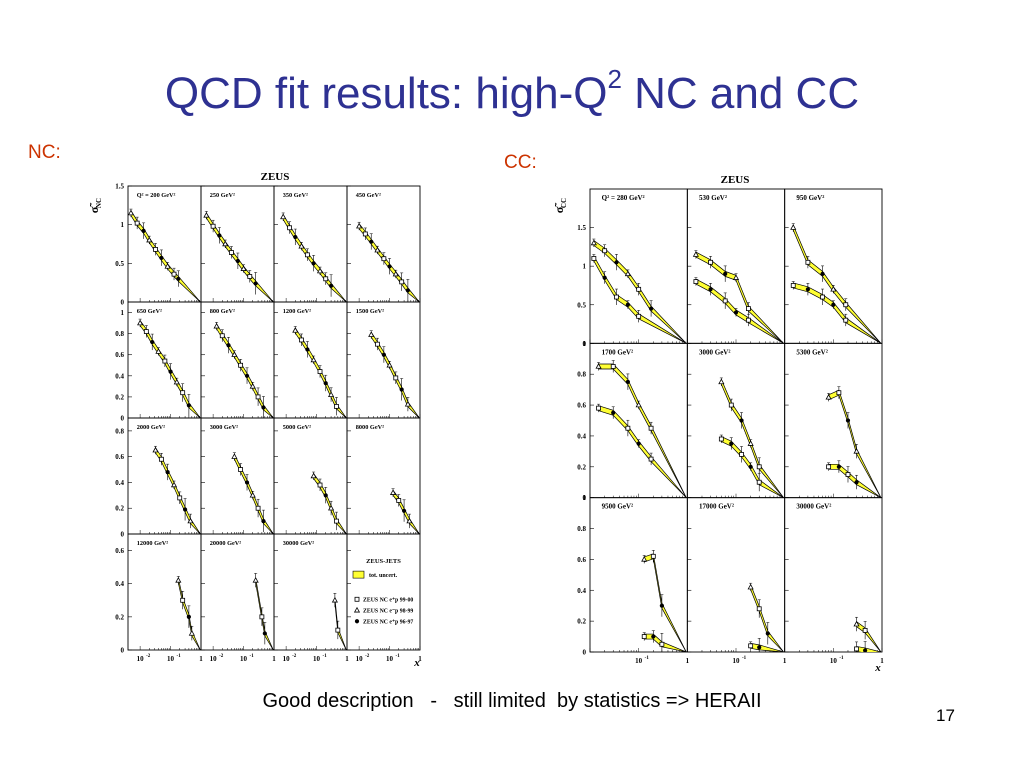 This screenshot has width=1024, height=768. I want to click on plot-panel: Q² = 280 GeV², so click(638, 266).